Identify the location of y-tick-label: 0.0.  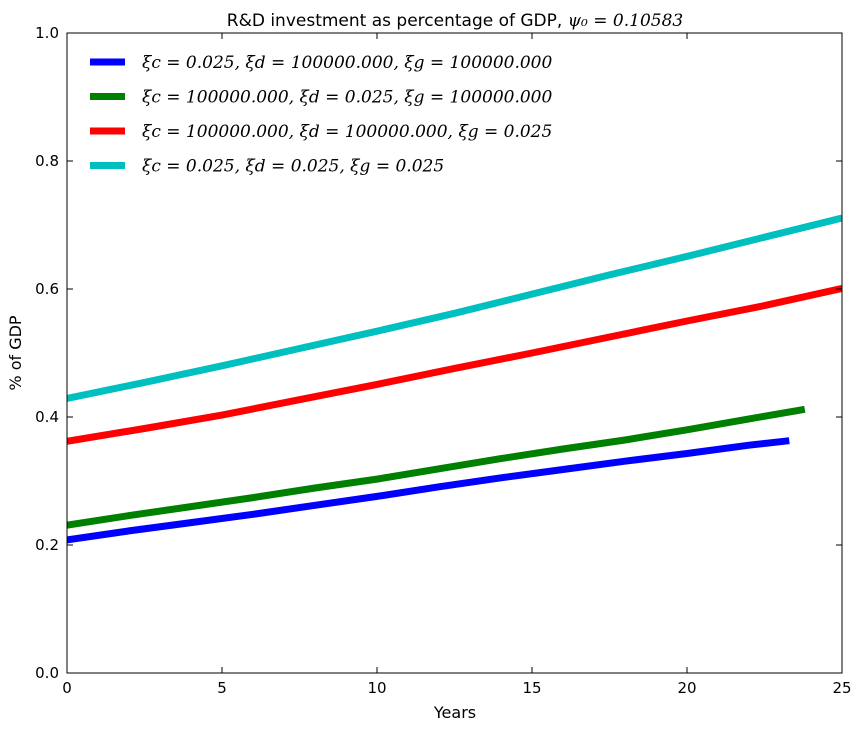
(47, 673).